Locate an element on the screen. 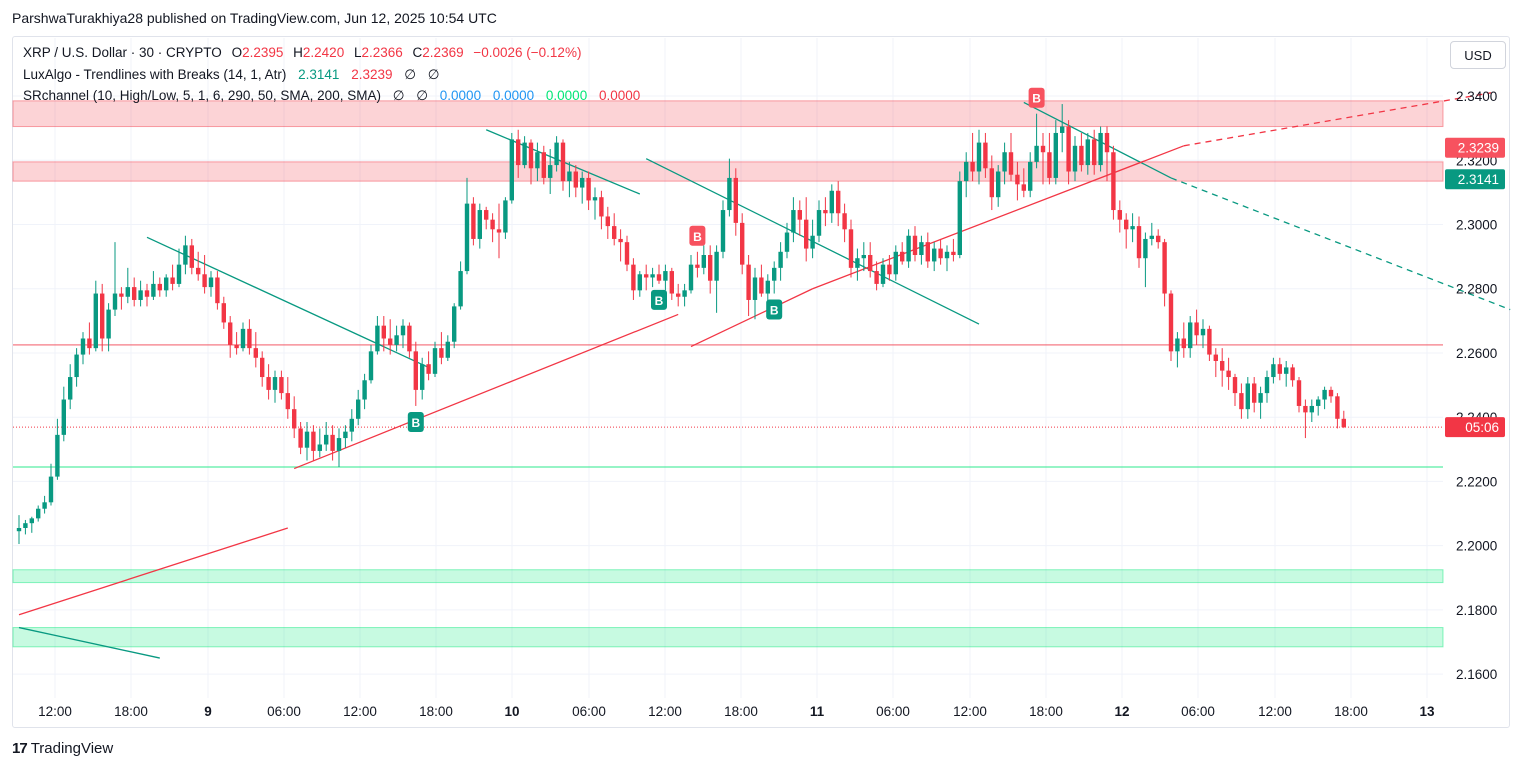  countdown-badge-text: 05:06 is located at coordinates (1482, 427).